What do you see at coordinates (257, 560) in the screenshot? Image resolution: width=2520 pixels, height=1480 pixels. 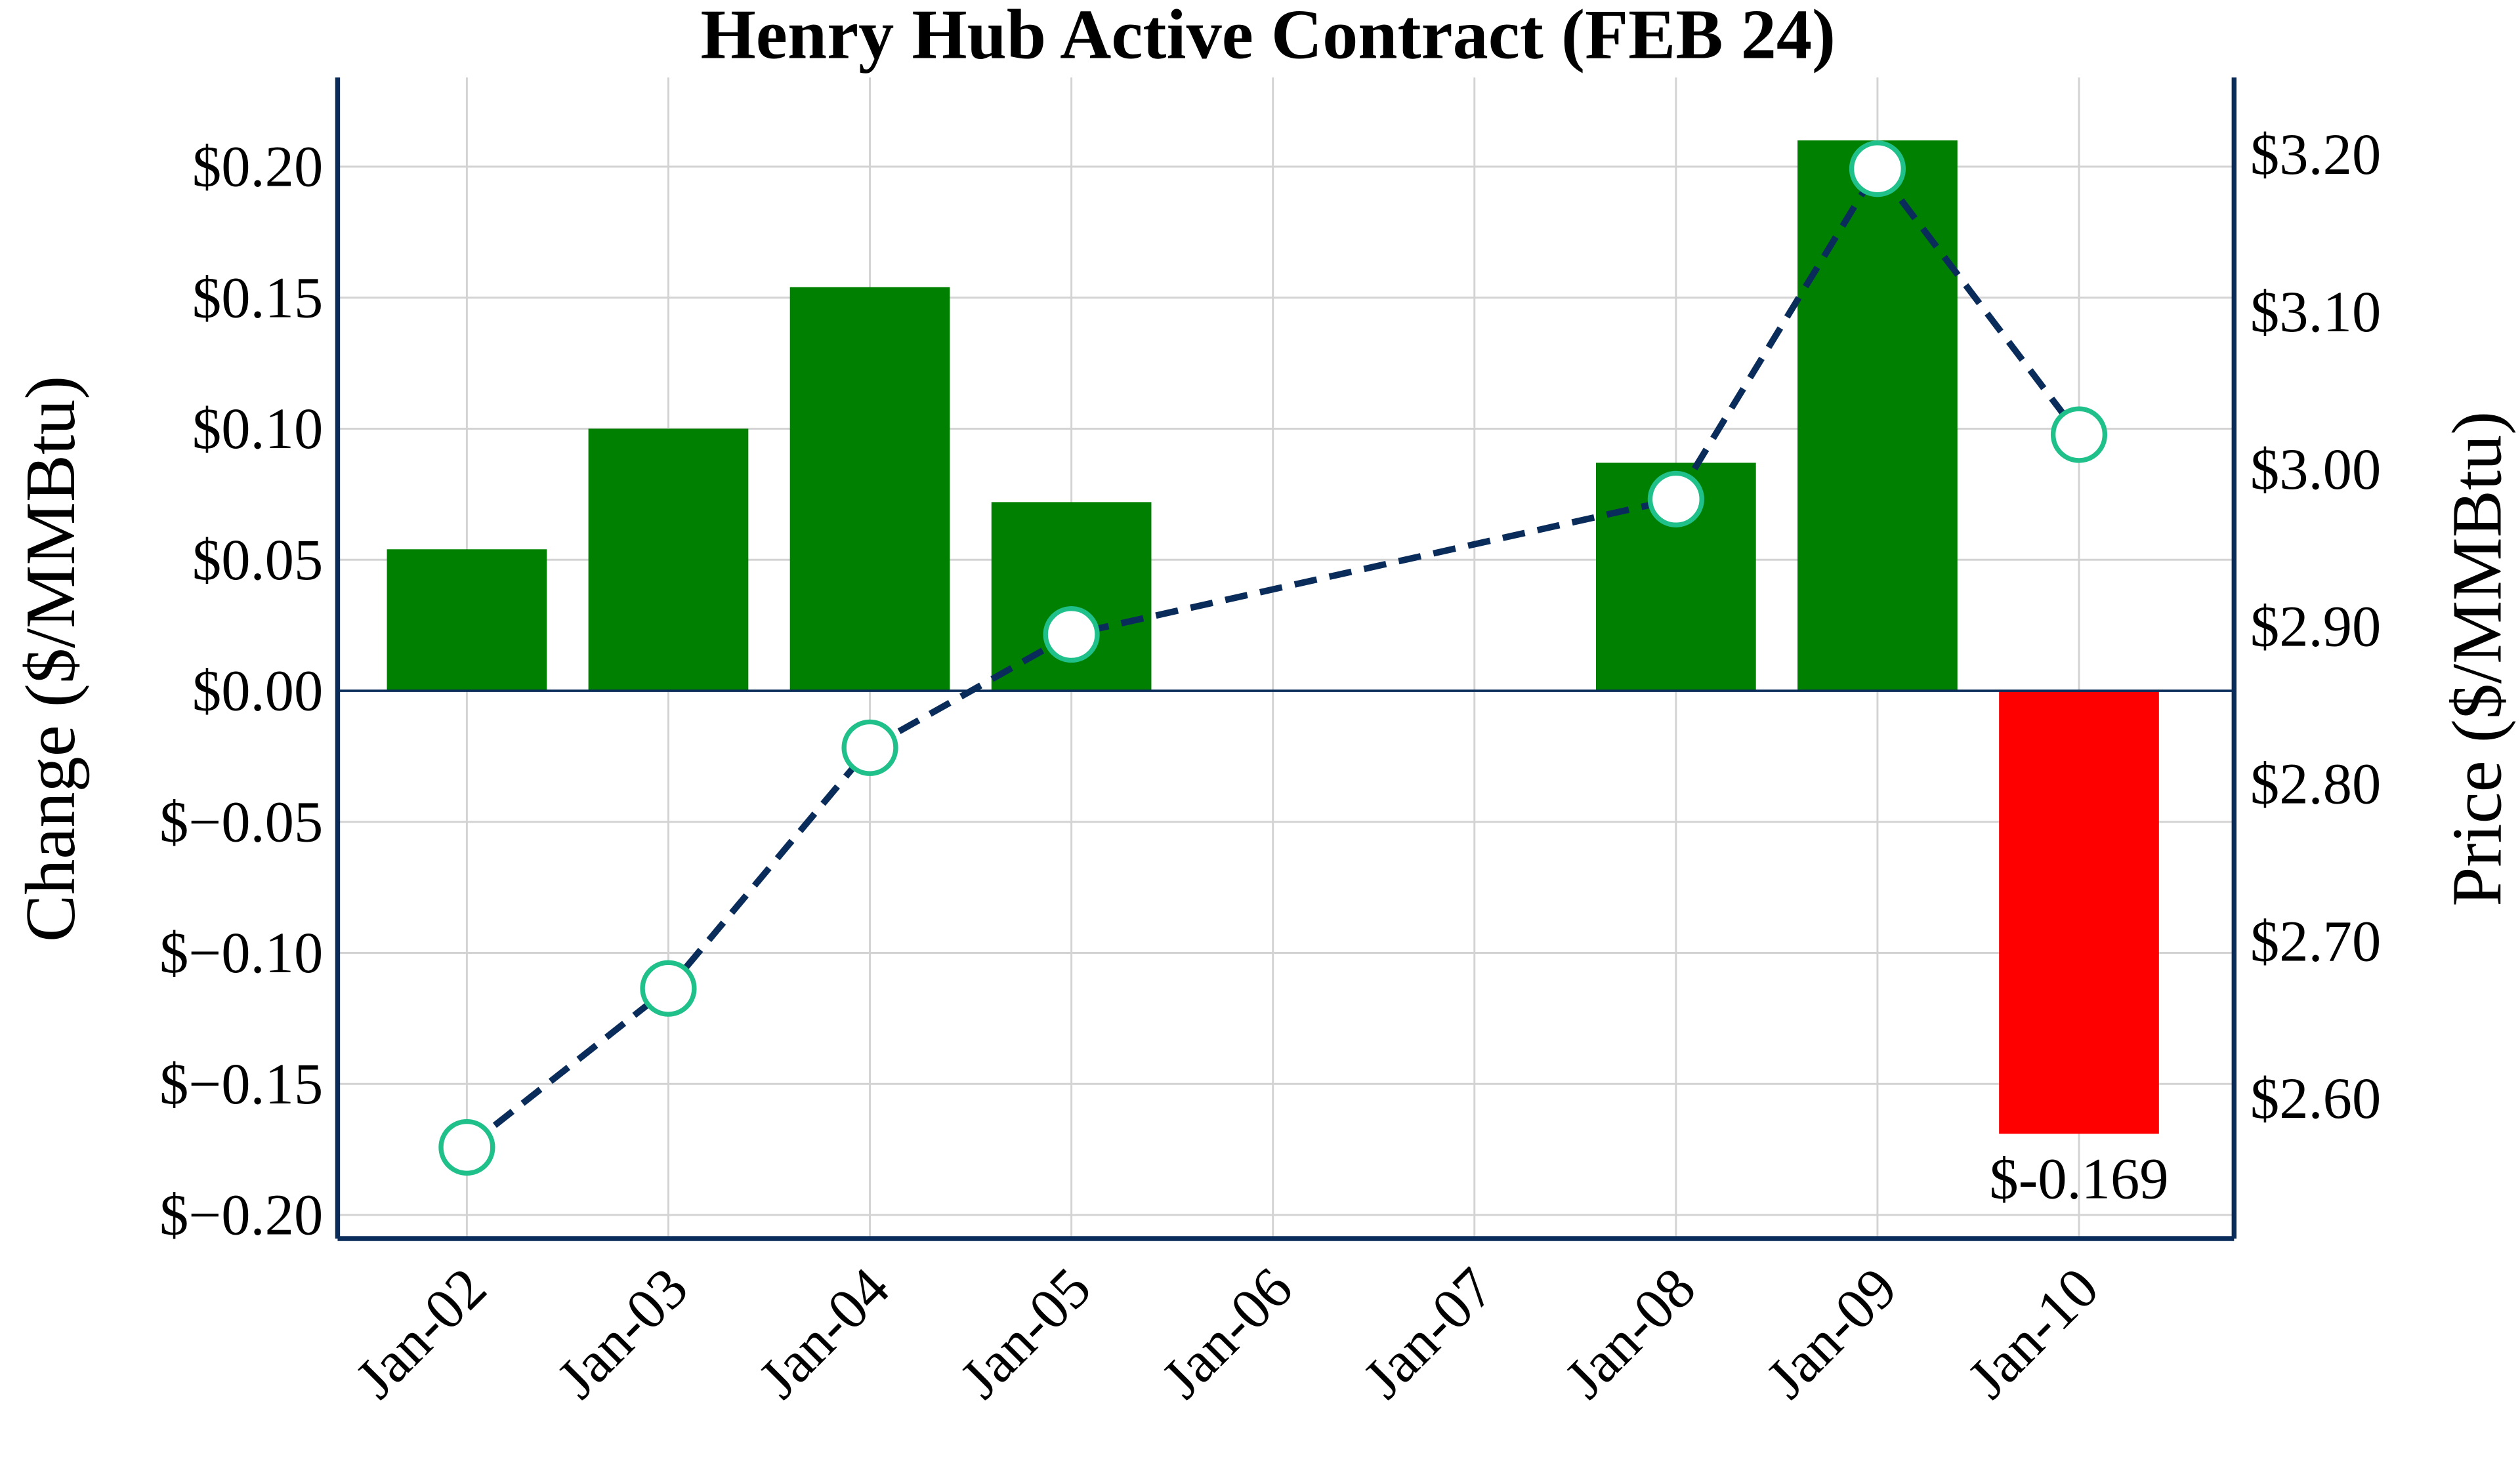 I see `y-tick-label: $0.05` at bounding box center [257, 560].